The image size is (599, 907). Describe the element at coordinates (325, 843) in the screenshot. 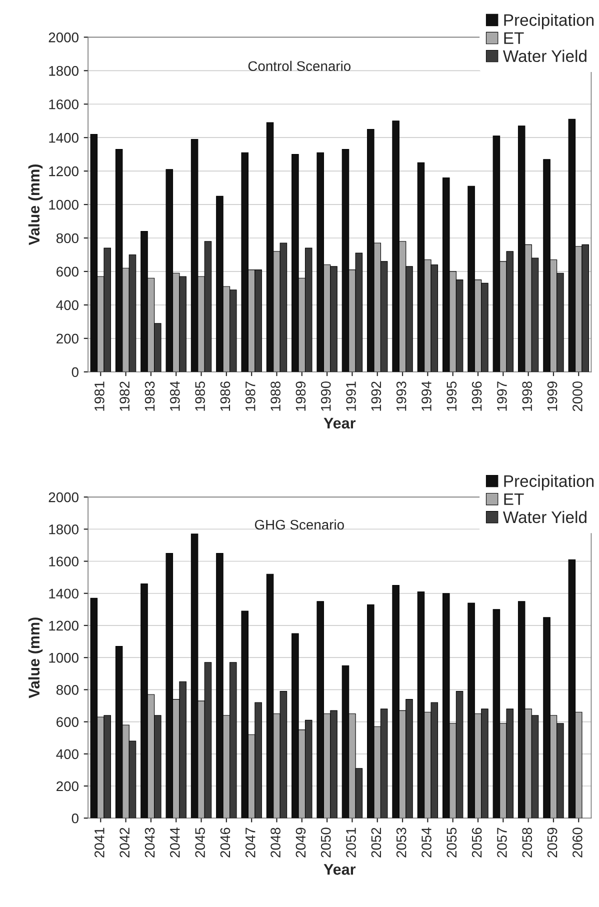

I see `x-tick-label: 2050` at that location.